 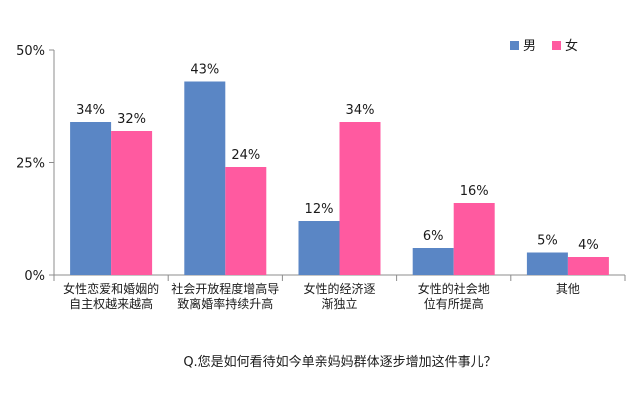 I want to click on category-label: 其他, so click(x=568, y=289).